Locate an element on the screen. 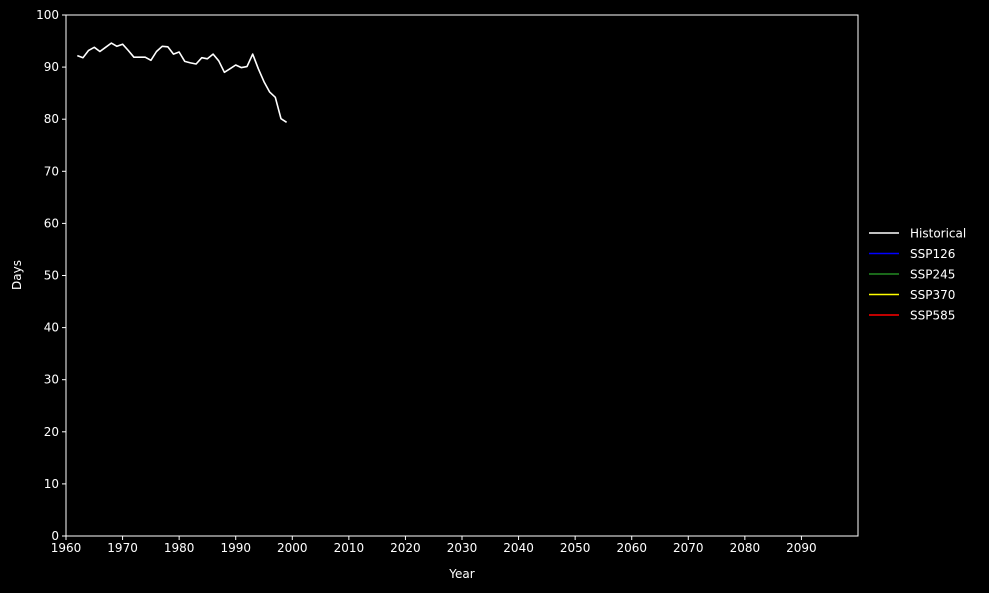  x-tick-label: 2070 is located at coordinates (688, 548).